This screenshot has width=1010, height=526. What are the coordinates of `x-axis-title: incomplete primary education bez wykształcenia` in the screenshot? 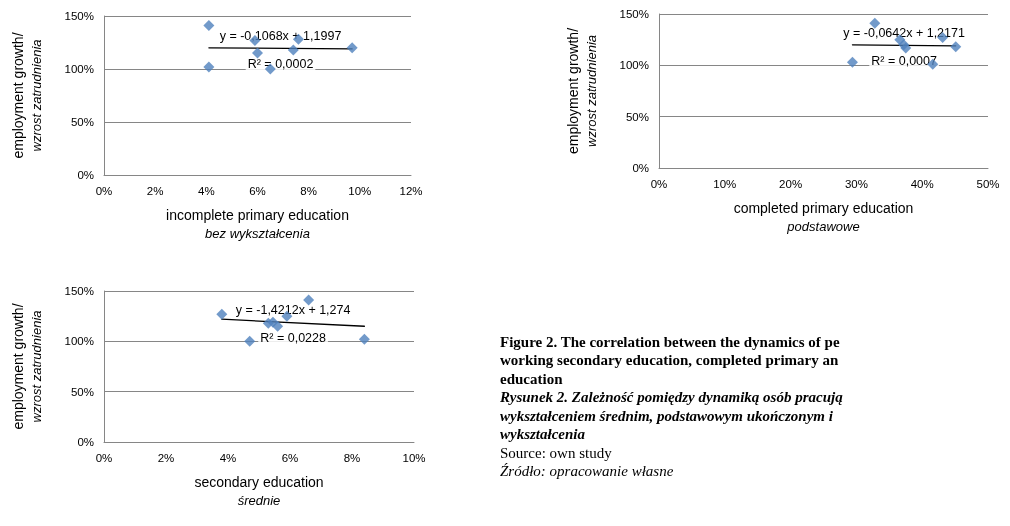 It's located at (257, 223).